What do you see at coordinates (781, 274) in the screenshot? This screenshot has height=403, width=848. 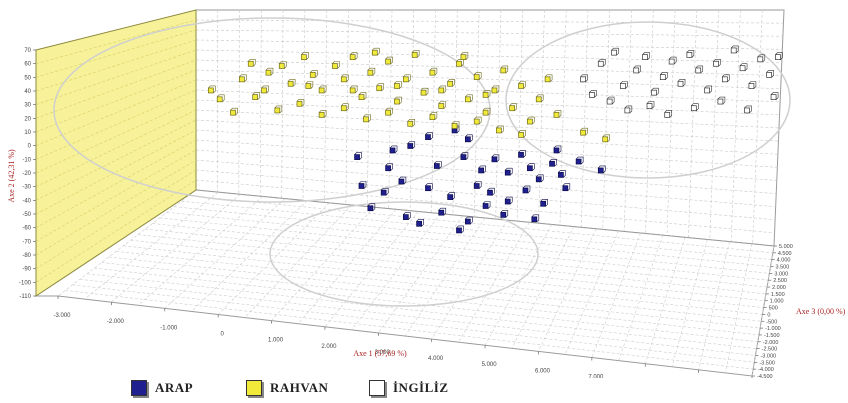 I see `z-tick-label: 3.000` at bounding box center [781, 274].